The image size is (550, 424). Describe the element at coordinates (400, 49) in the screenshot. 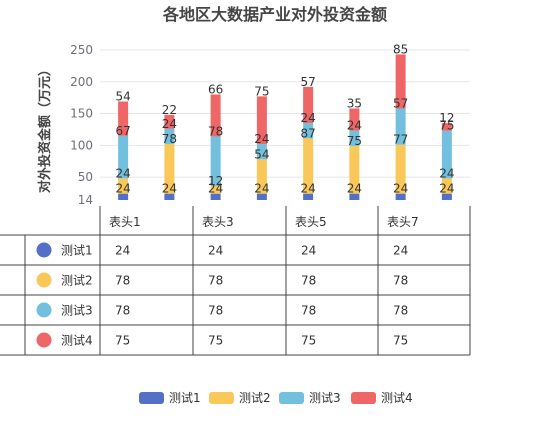

I see `data-label: 85` at that location.